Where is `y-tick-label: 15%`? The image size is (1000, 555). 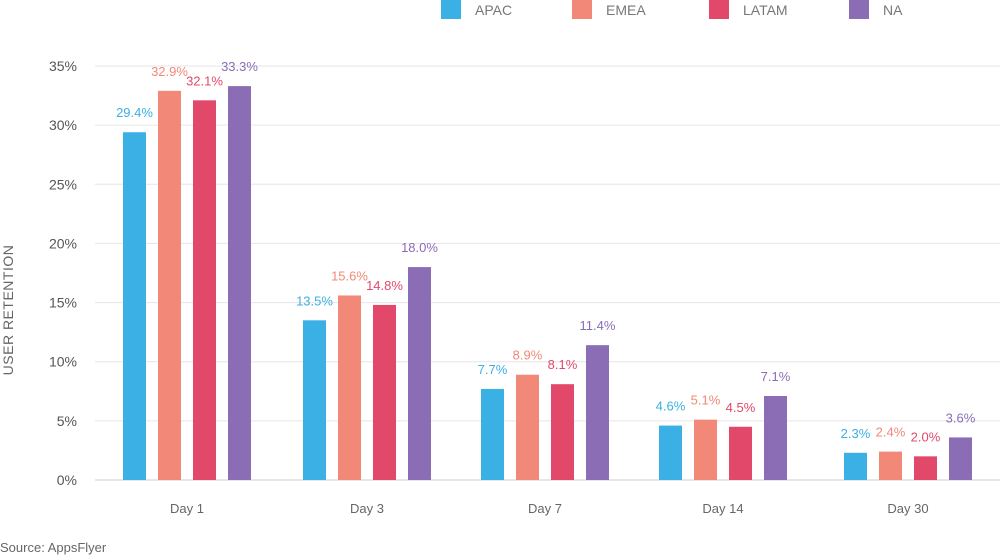
y-tick-label: 15% is located at coordinates (63, 303).